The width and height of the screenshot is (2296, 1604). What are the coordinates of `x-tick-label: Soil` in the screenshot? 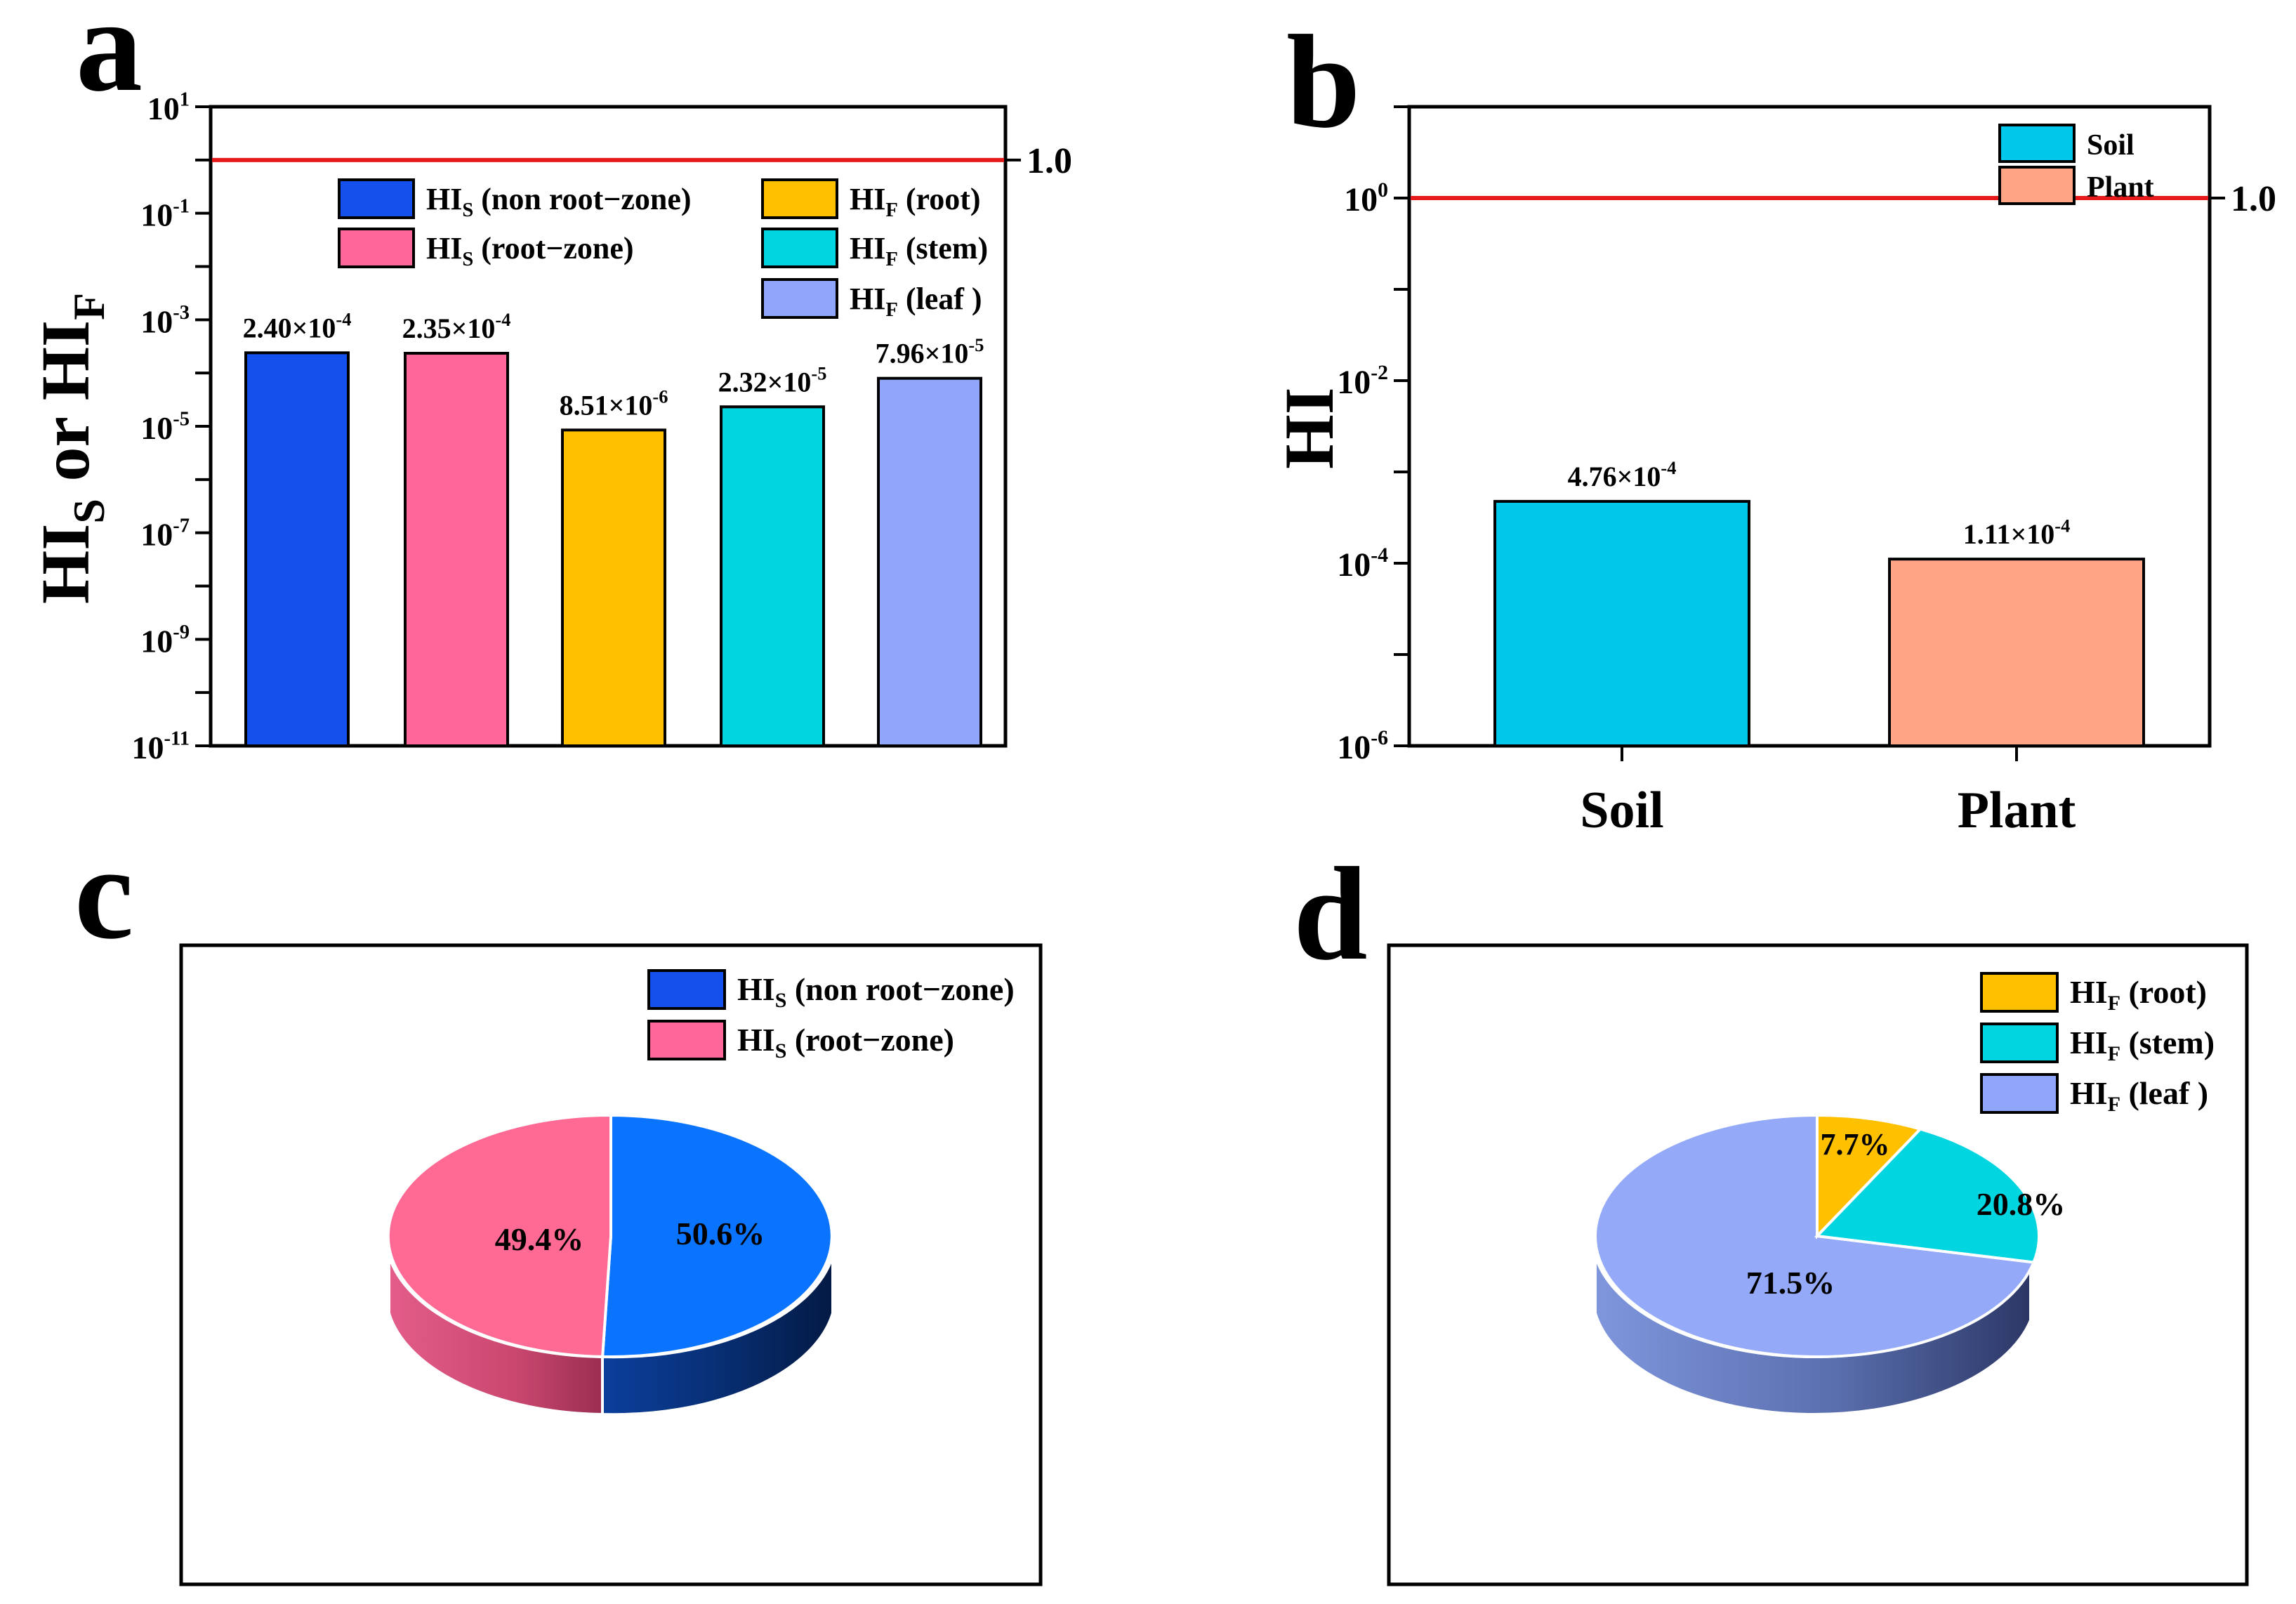 It's located at (1621, 810).